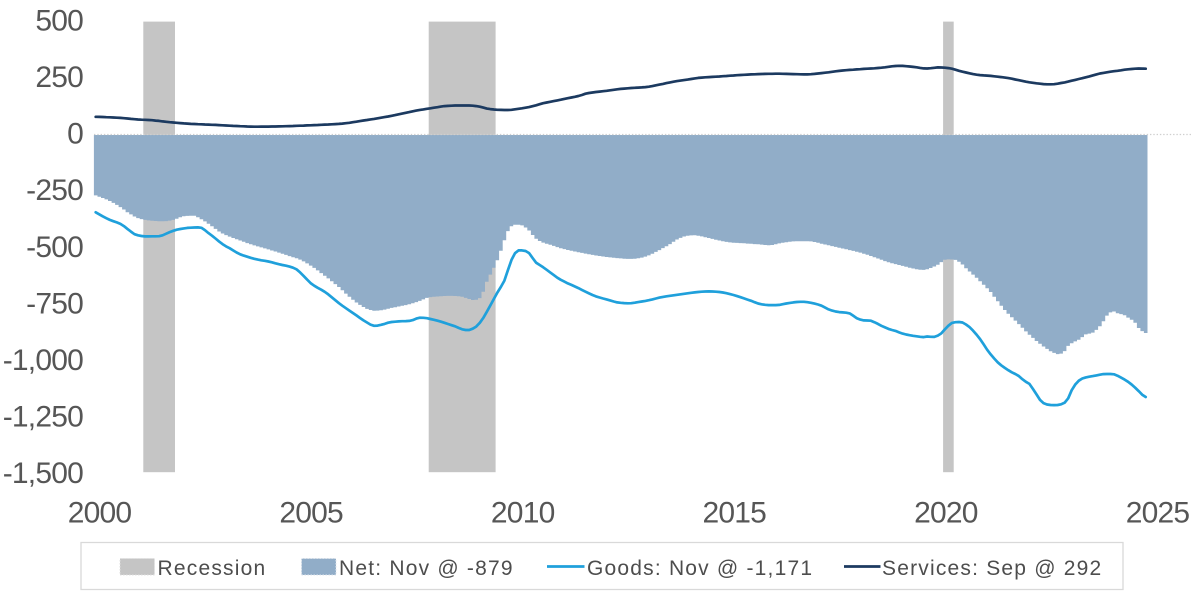 The height and width of the screenshot is (600, 1200). Describe the element at coordinates (100, 513) in the screenshot. I see `svg-text: 2000` at that location.